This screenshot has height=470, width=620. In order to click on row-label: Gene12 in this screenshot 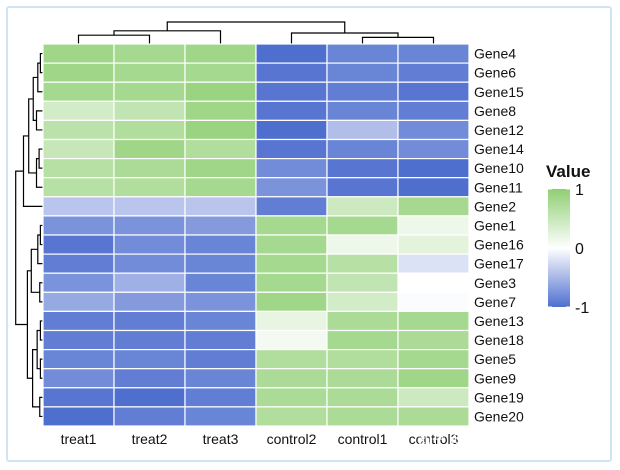, I will do `click(499, 130)`.